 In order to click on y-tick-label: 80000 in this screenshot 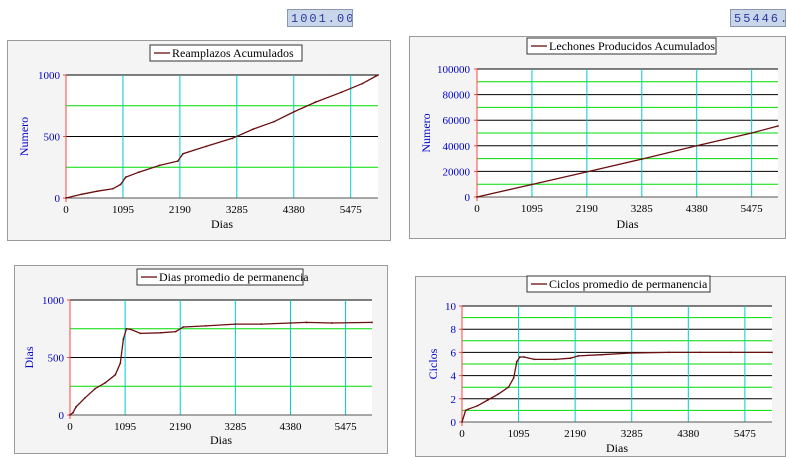, I will do `click(457, 96)`.